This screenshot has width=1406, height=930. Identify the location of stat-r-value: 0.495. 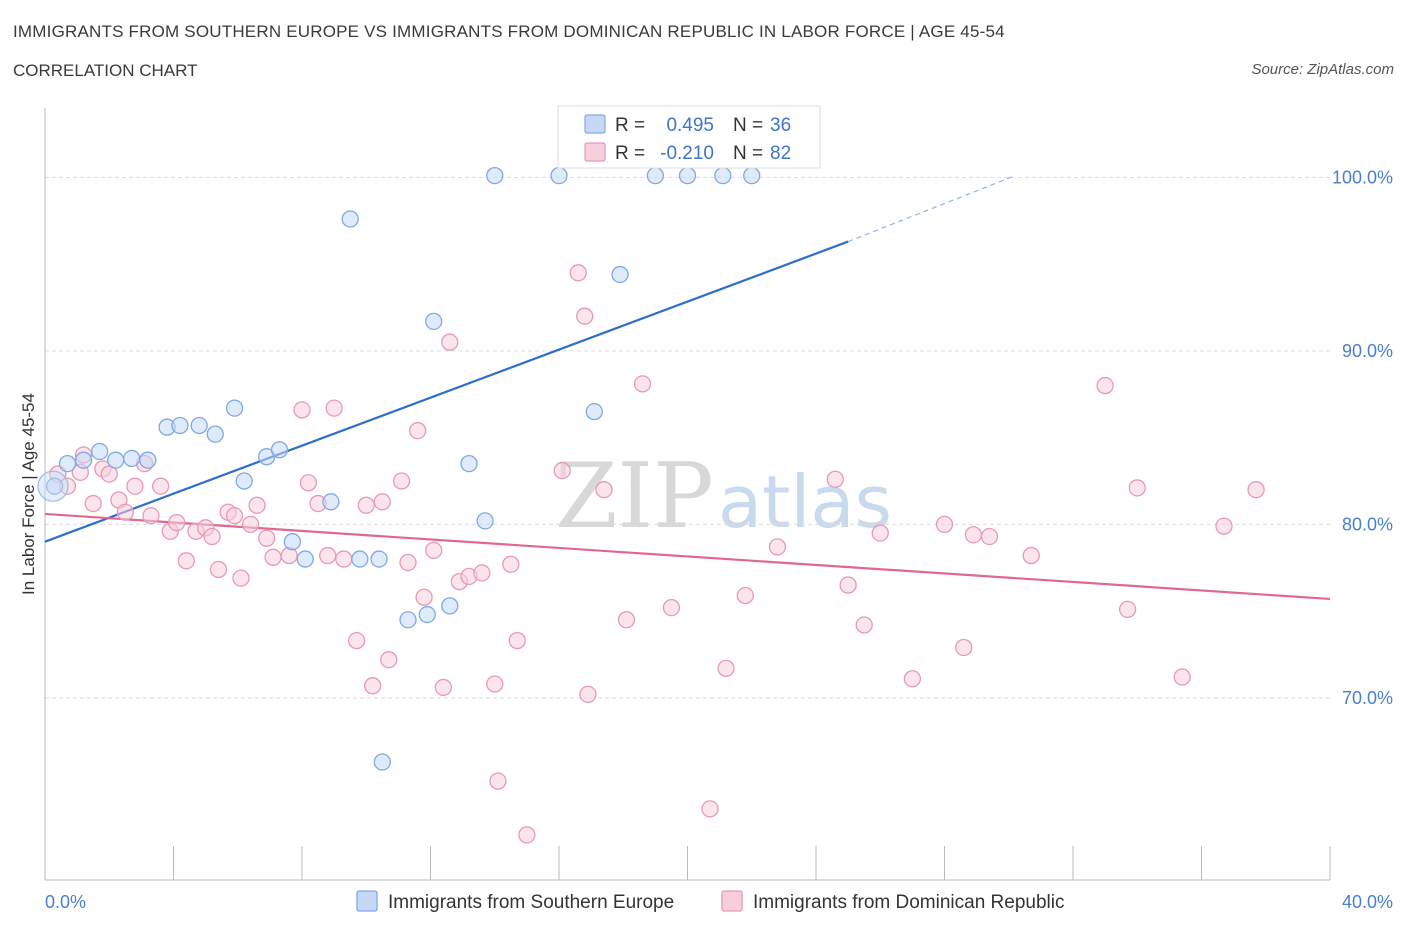
(690, 125).